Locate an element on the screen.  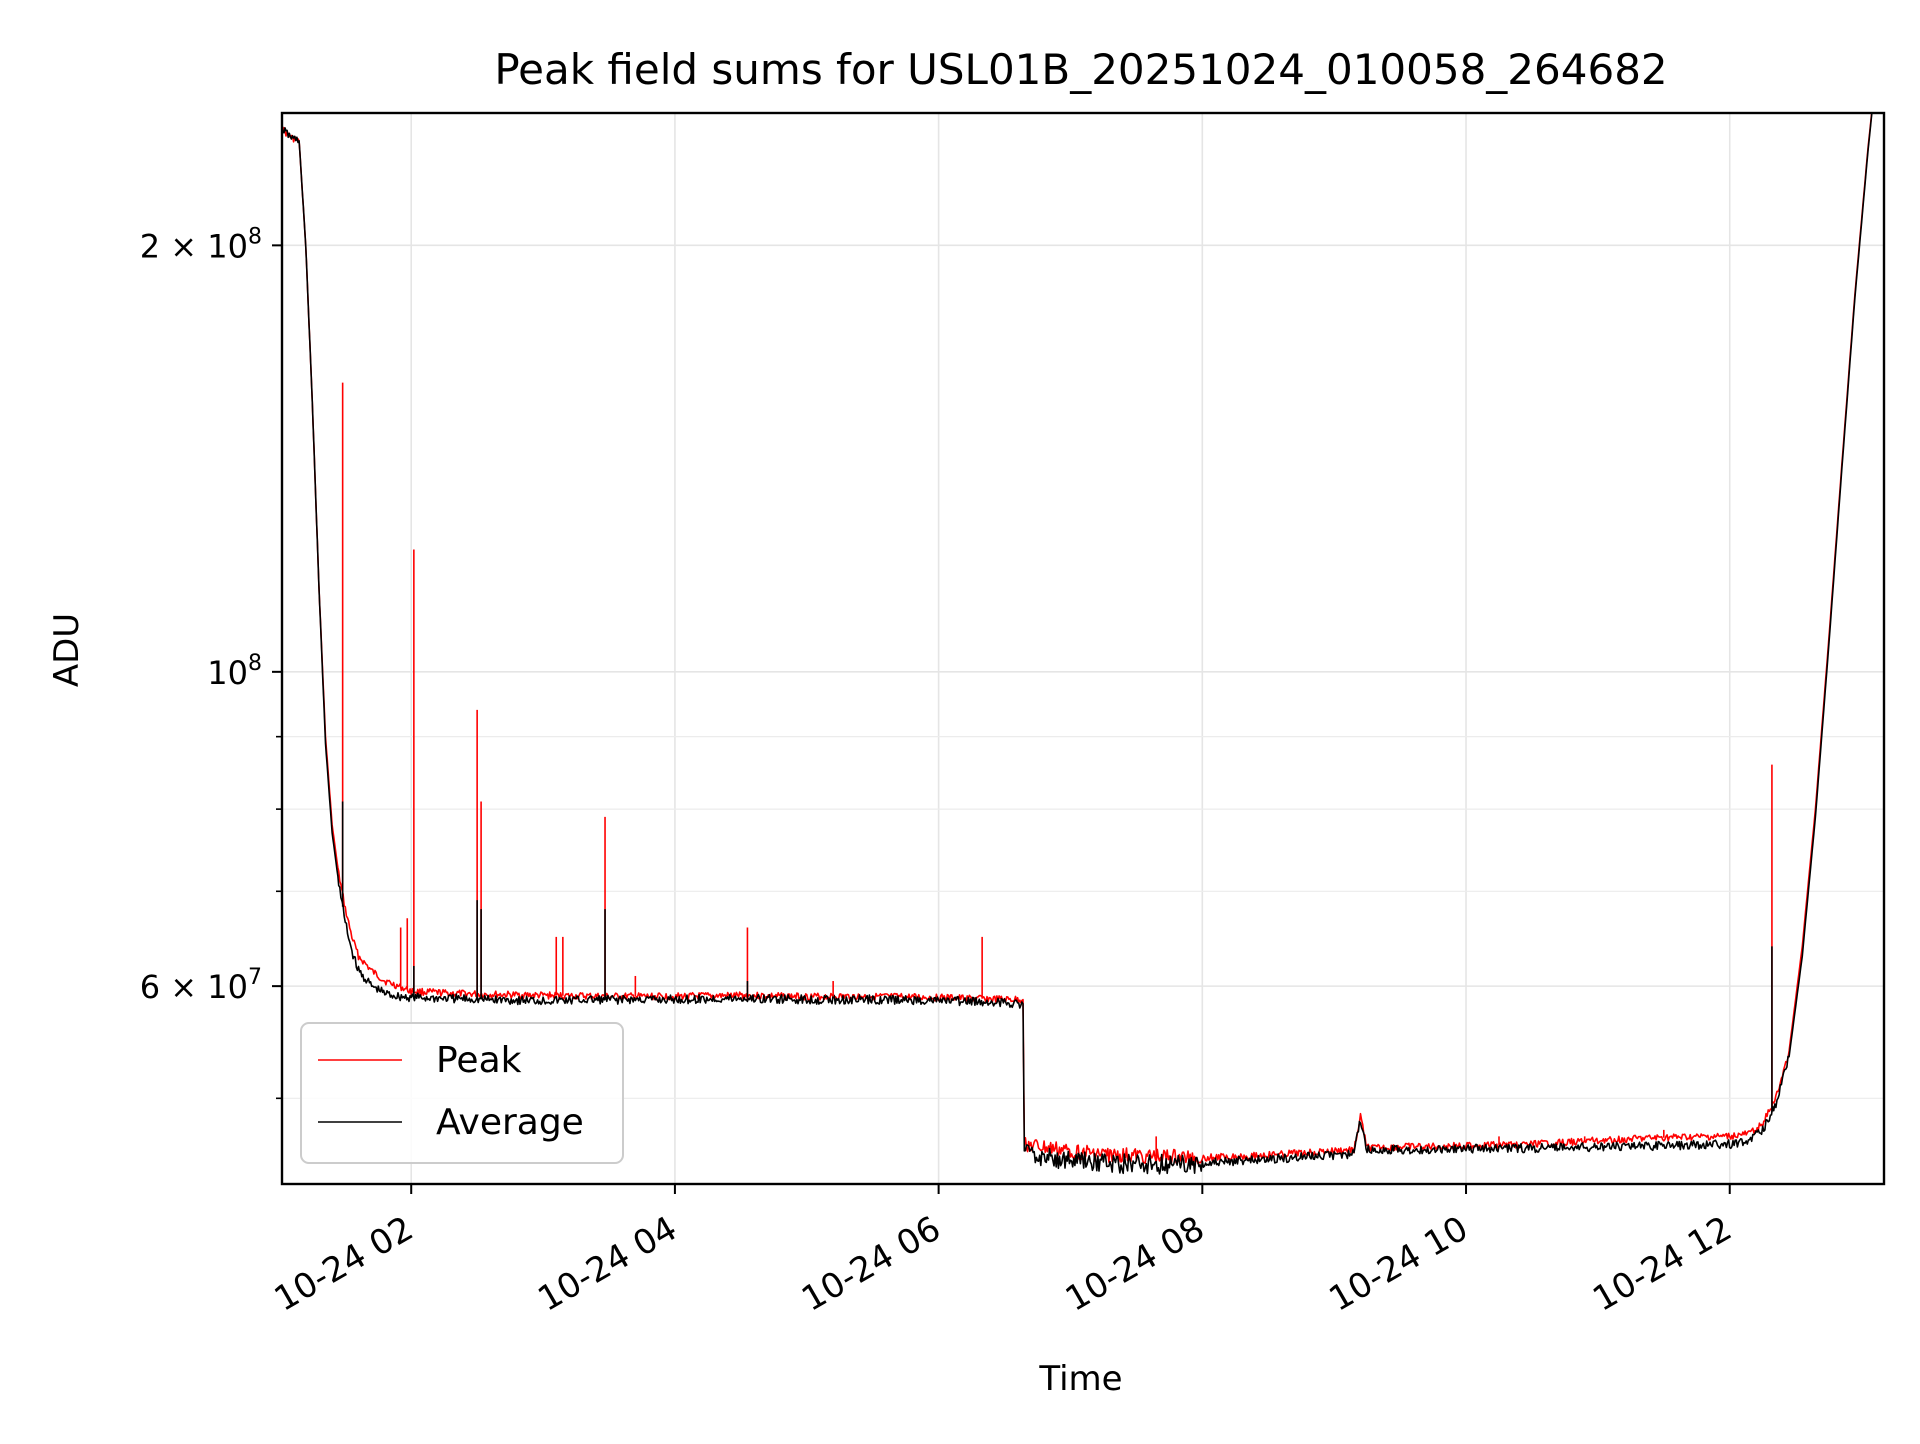
y-tick-label: 6 × 107 is located at coordinates (201, 985).